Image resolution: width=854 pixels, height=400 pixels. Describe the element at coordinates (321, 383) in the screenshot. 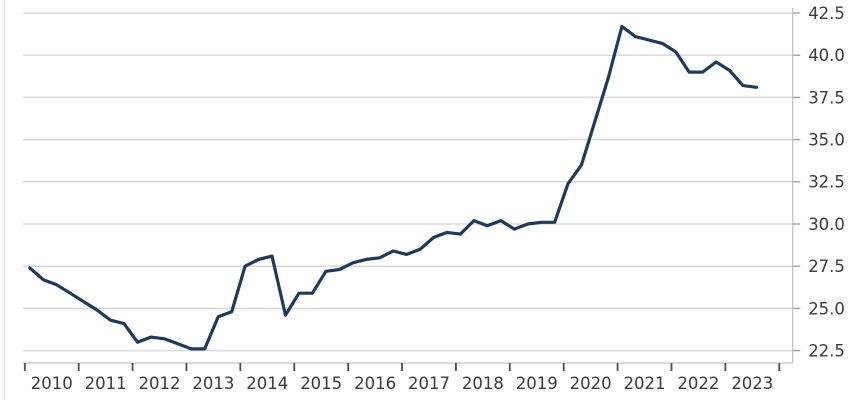

I see `x-axis-label: 2015` at that location.